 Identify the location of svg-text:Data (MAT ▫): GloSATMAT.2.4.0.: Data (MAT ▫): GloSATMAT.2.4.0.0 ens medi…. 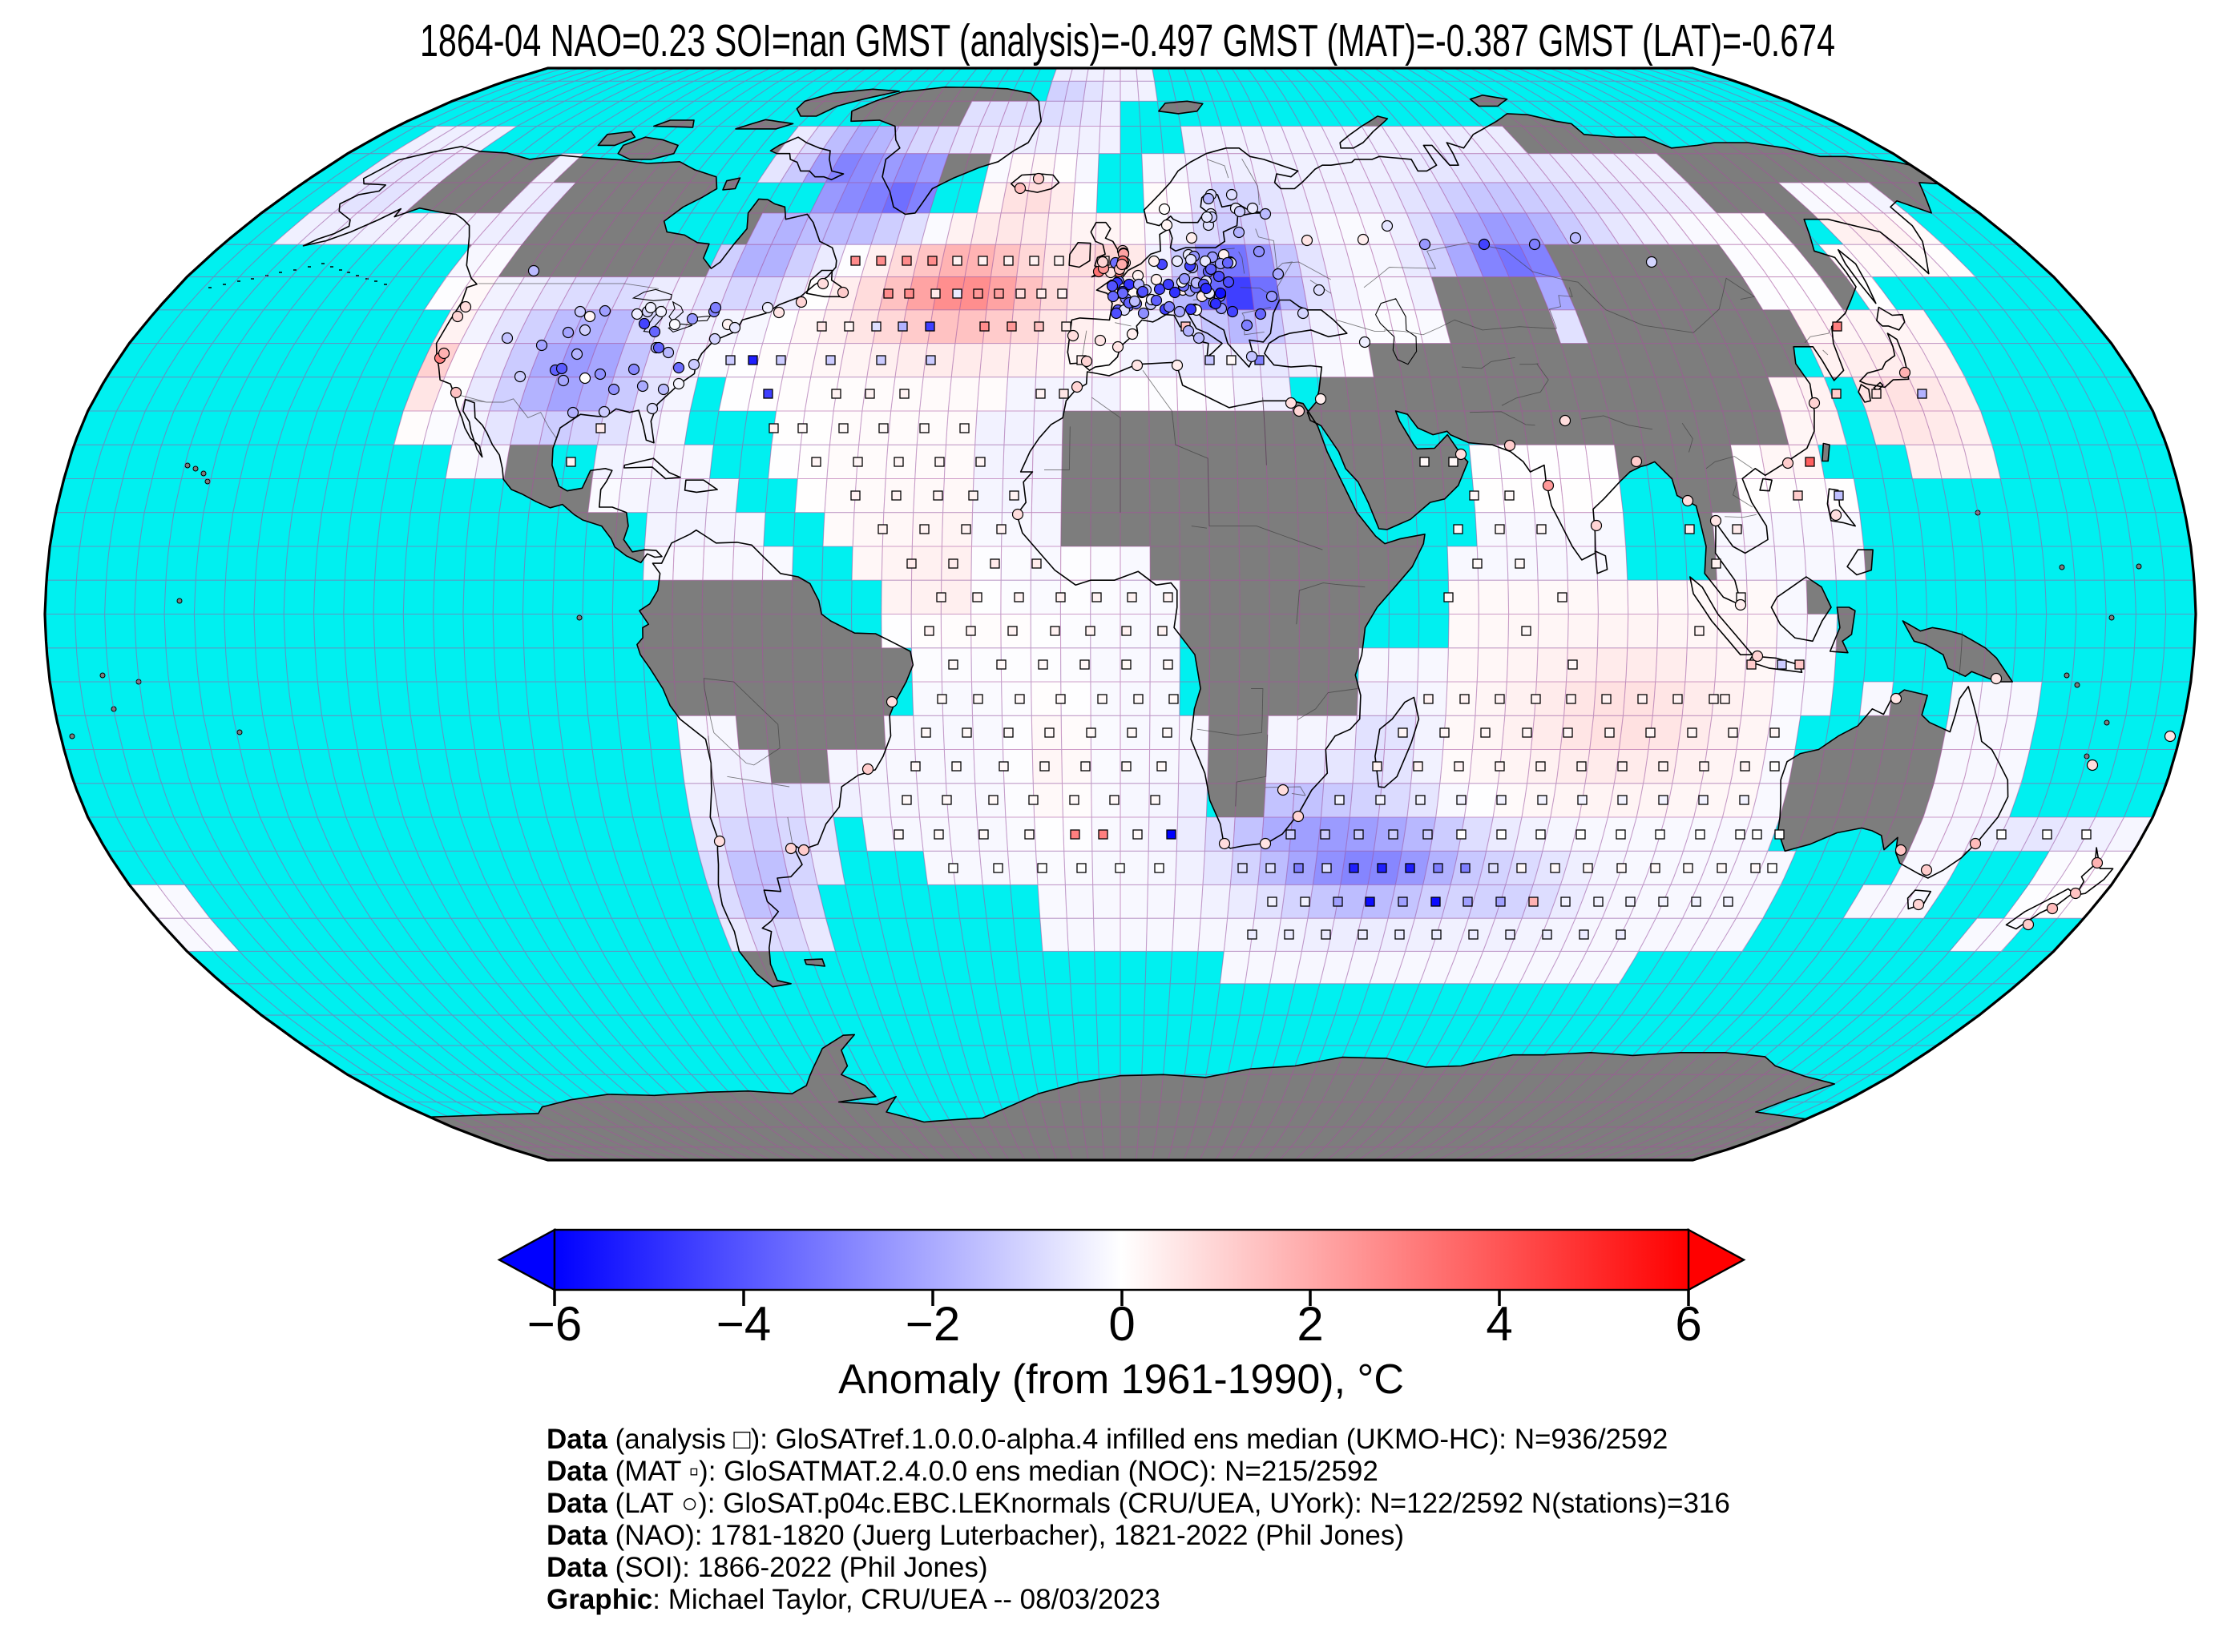
(963, 1472).